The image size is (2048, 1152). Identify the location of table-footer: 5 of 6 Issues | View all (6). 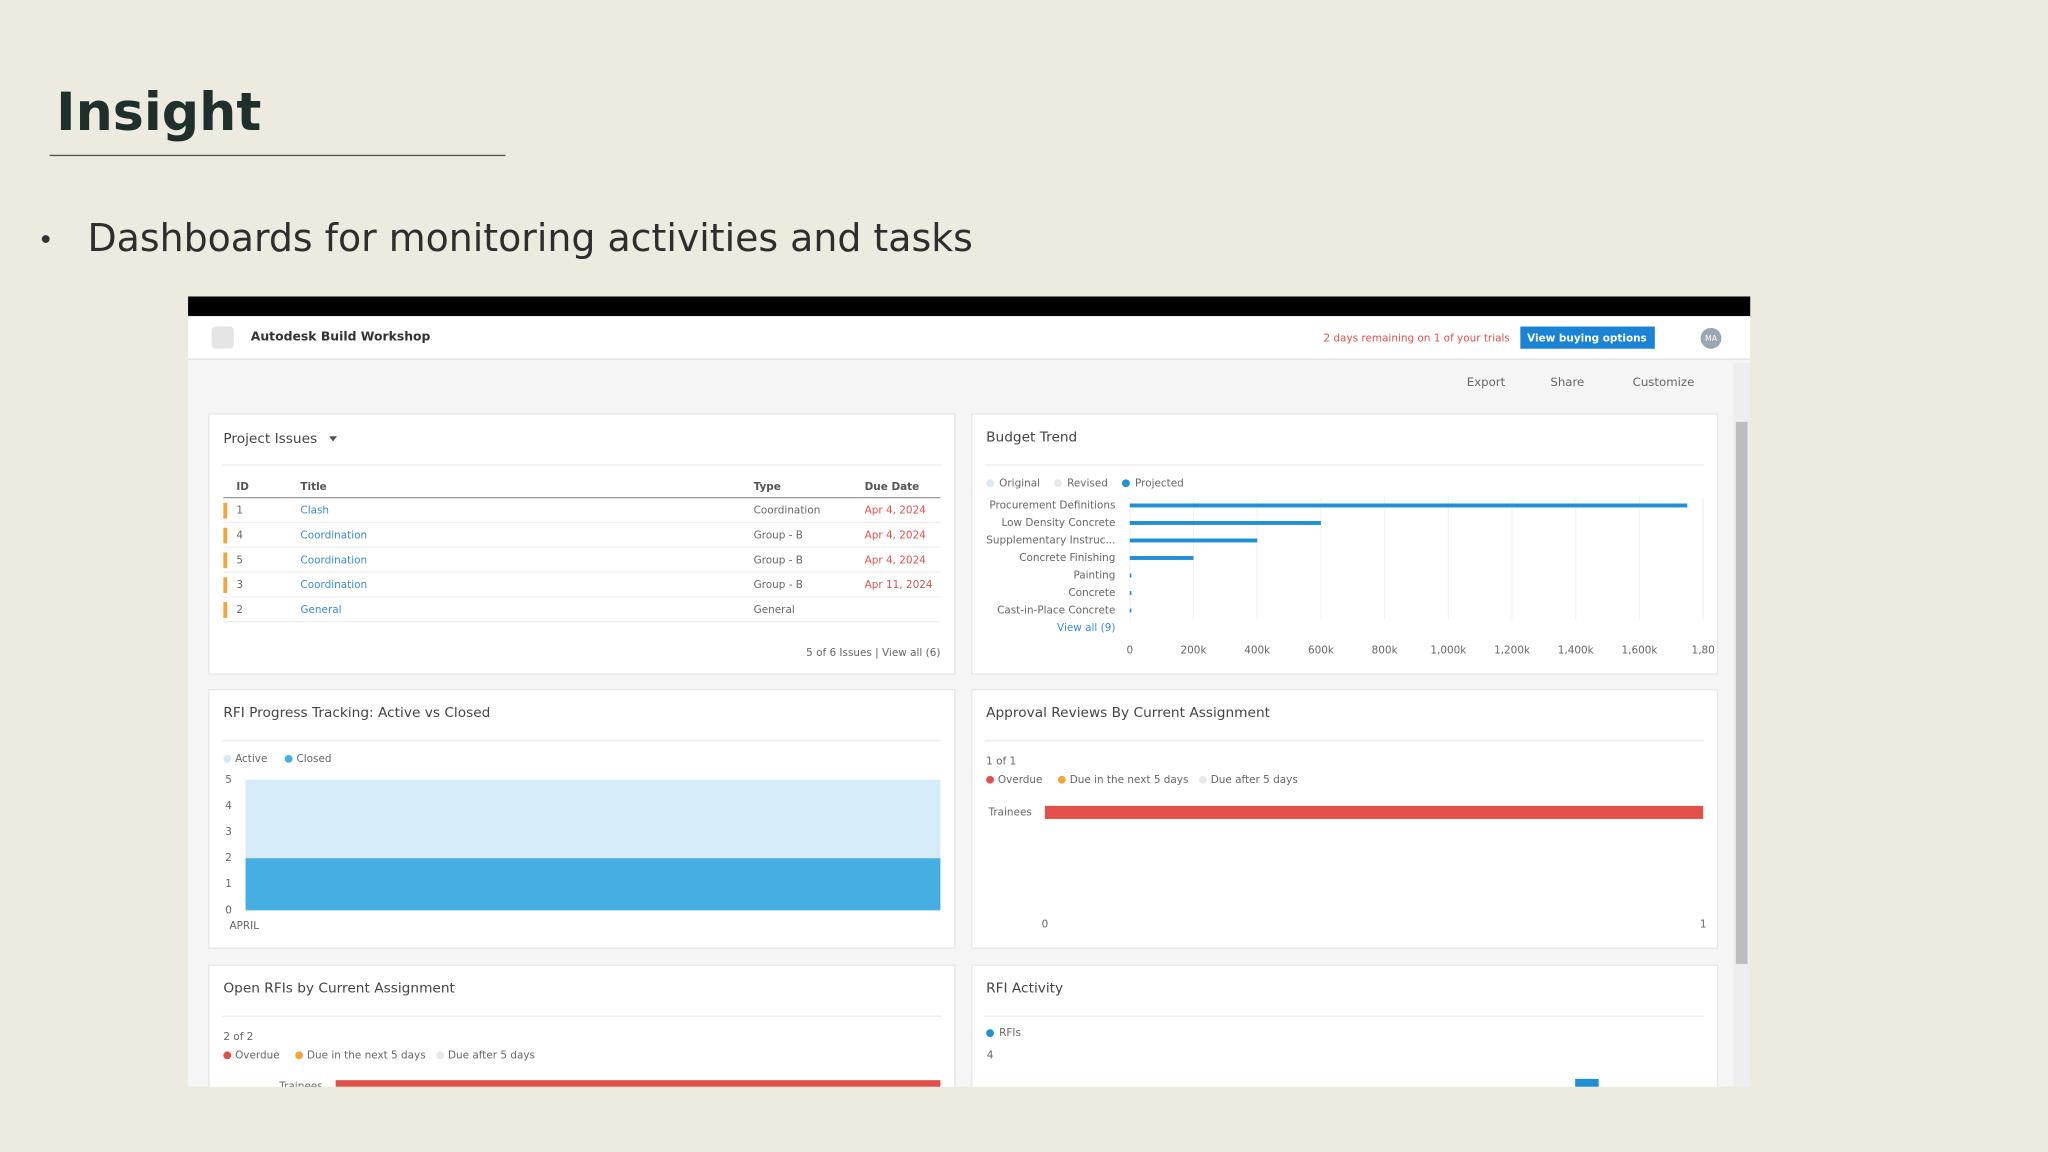
(873, 653).